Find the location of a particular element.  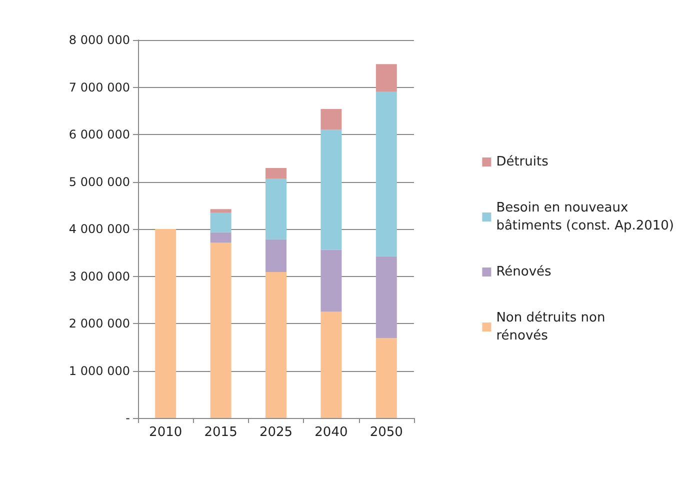

x-tick-label: 2040 is located at coordinates (331, 432).